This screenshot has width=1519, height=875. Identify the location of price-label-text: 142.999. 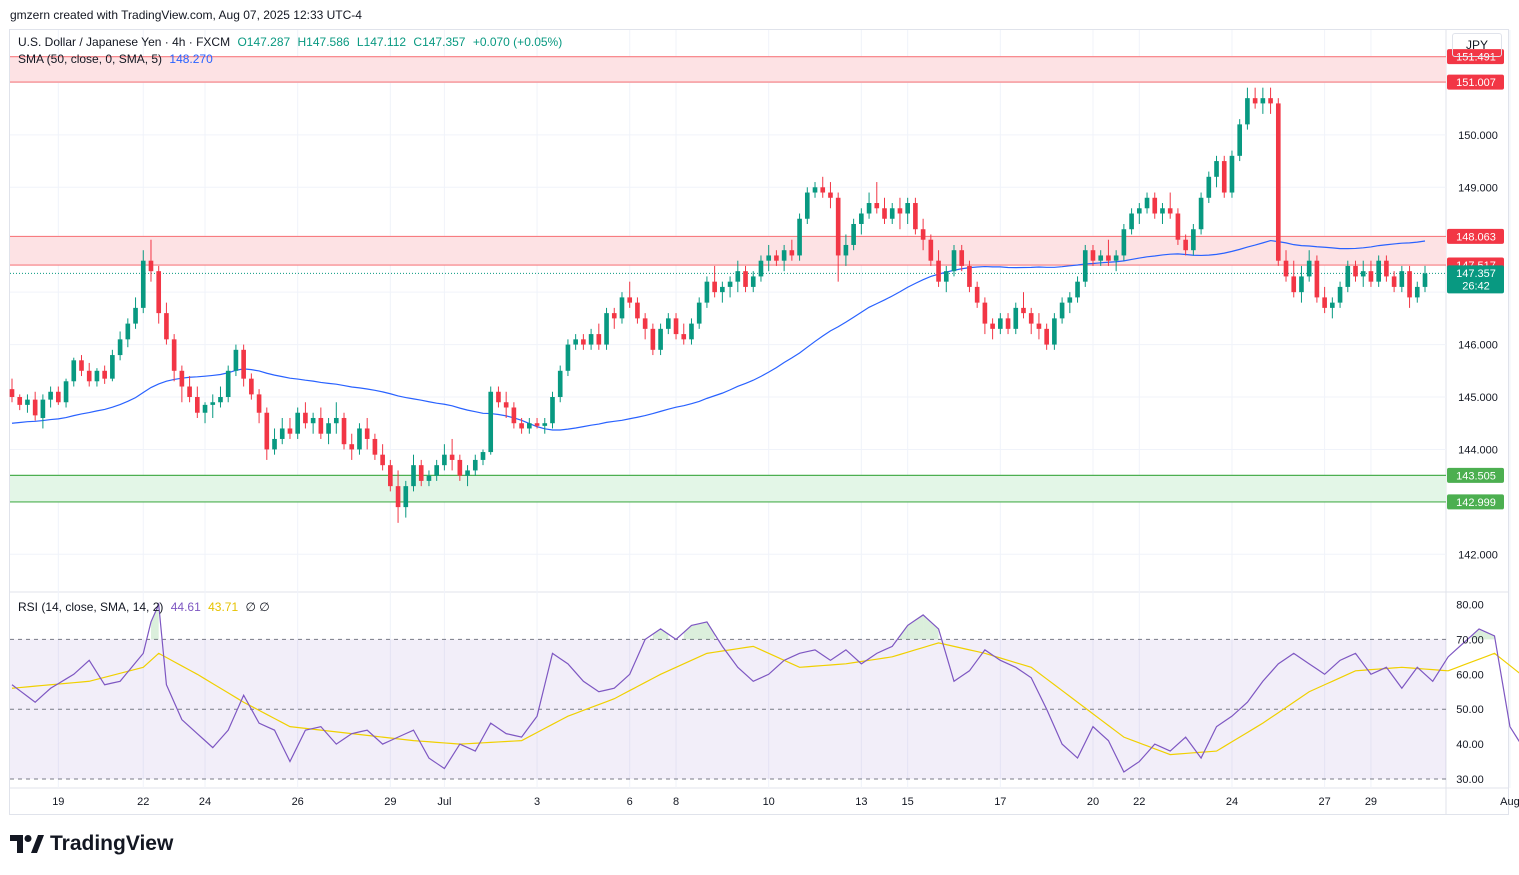
(1476, 503).